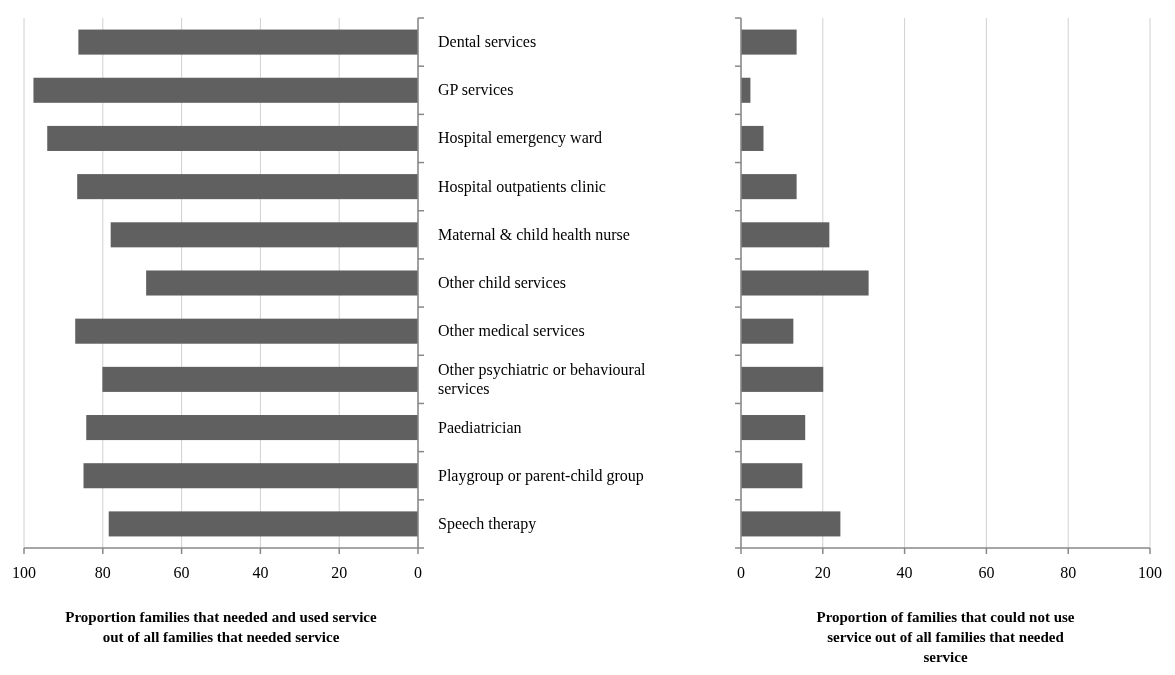  What do you see at coordinates (522, 186) in the screenshot?
I see `y-tick-label: Hospital outpatients clinic` at bounding box center [522, 186].